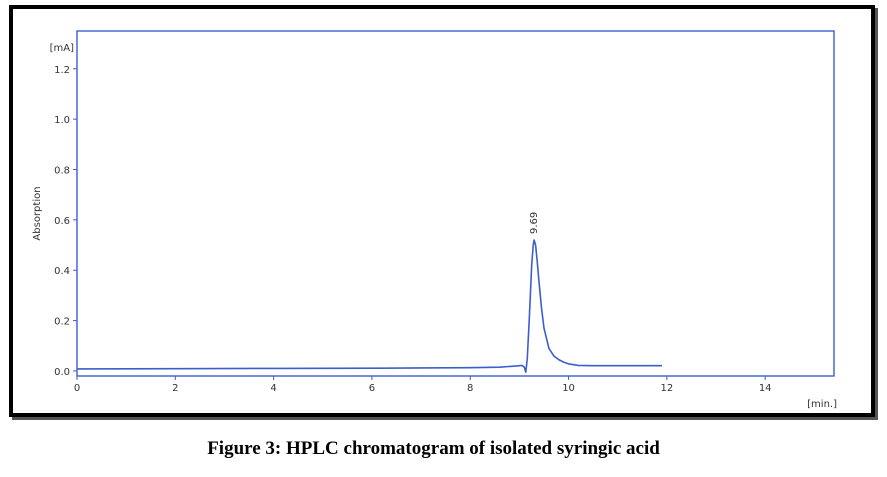 The height and width of the screenshot is (477, 887). Describe the element at coordinates (62, 70) in the screenshot. I see `y-tick-label: 1.2` at that location.